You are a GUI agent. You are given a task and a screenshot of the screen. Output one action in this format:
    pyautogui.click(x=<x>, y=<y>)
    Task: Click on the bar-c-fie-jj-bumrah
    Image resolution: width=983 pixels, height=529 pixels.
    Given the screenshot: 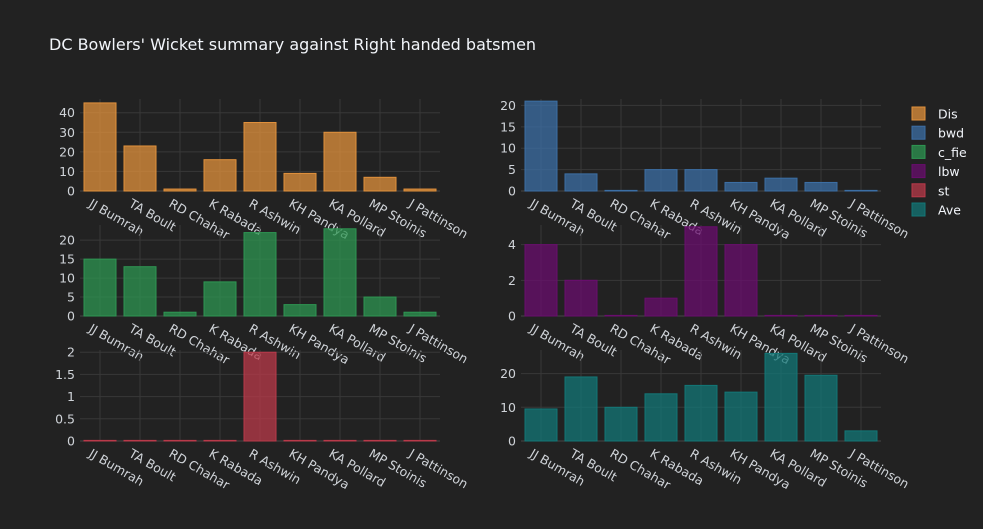 What is the action you would take?
    pyautogui.click(x=100, y=287)
    